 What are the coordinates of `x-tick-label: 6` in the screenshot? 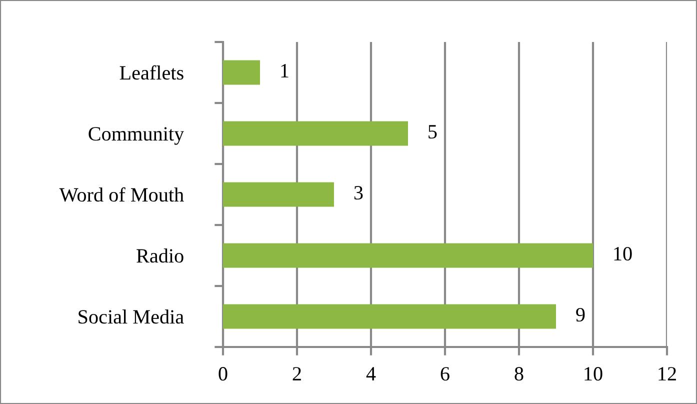 It's located at (445, 374).